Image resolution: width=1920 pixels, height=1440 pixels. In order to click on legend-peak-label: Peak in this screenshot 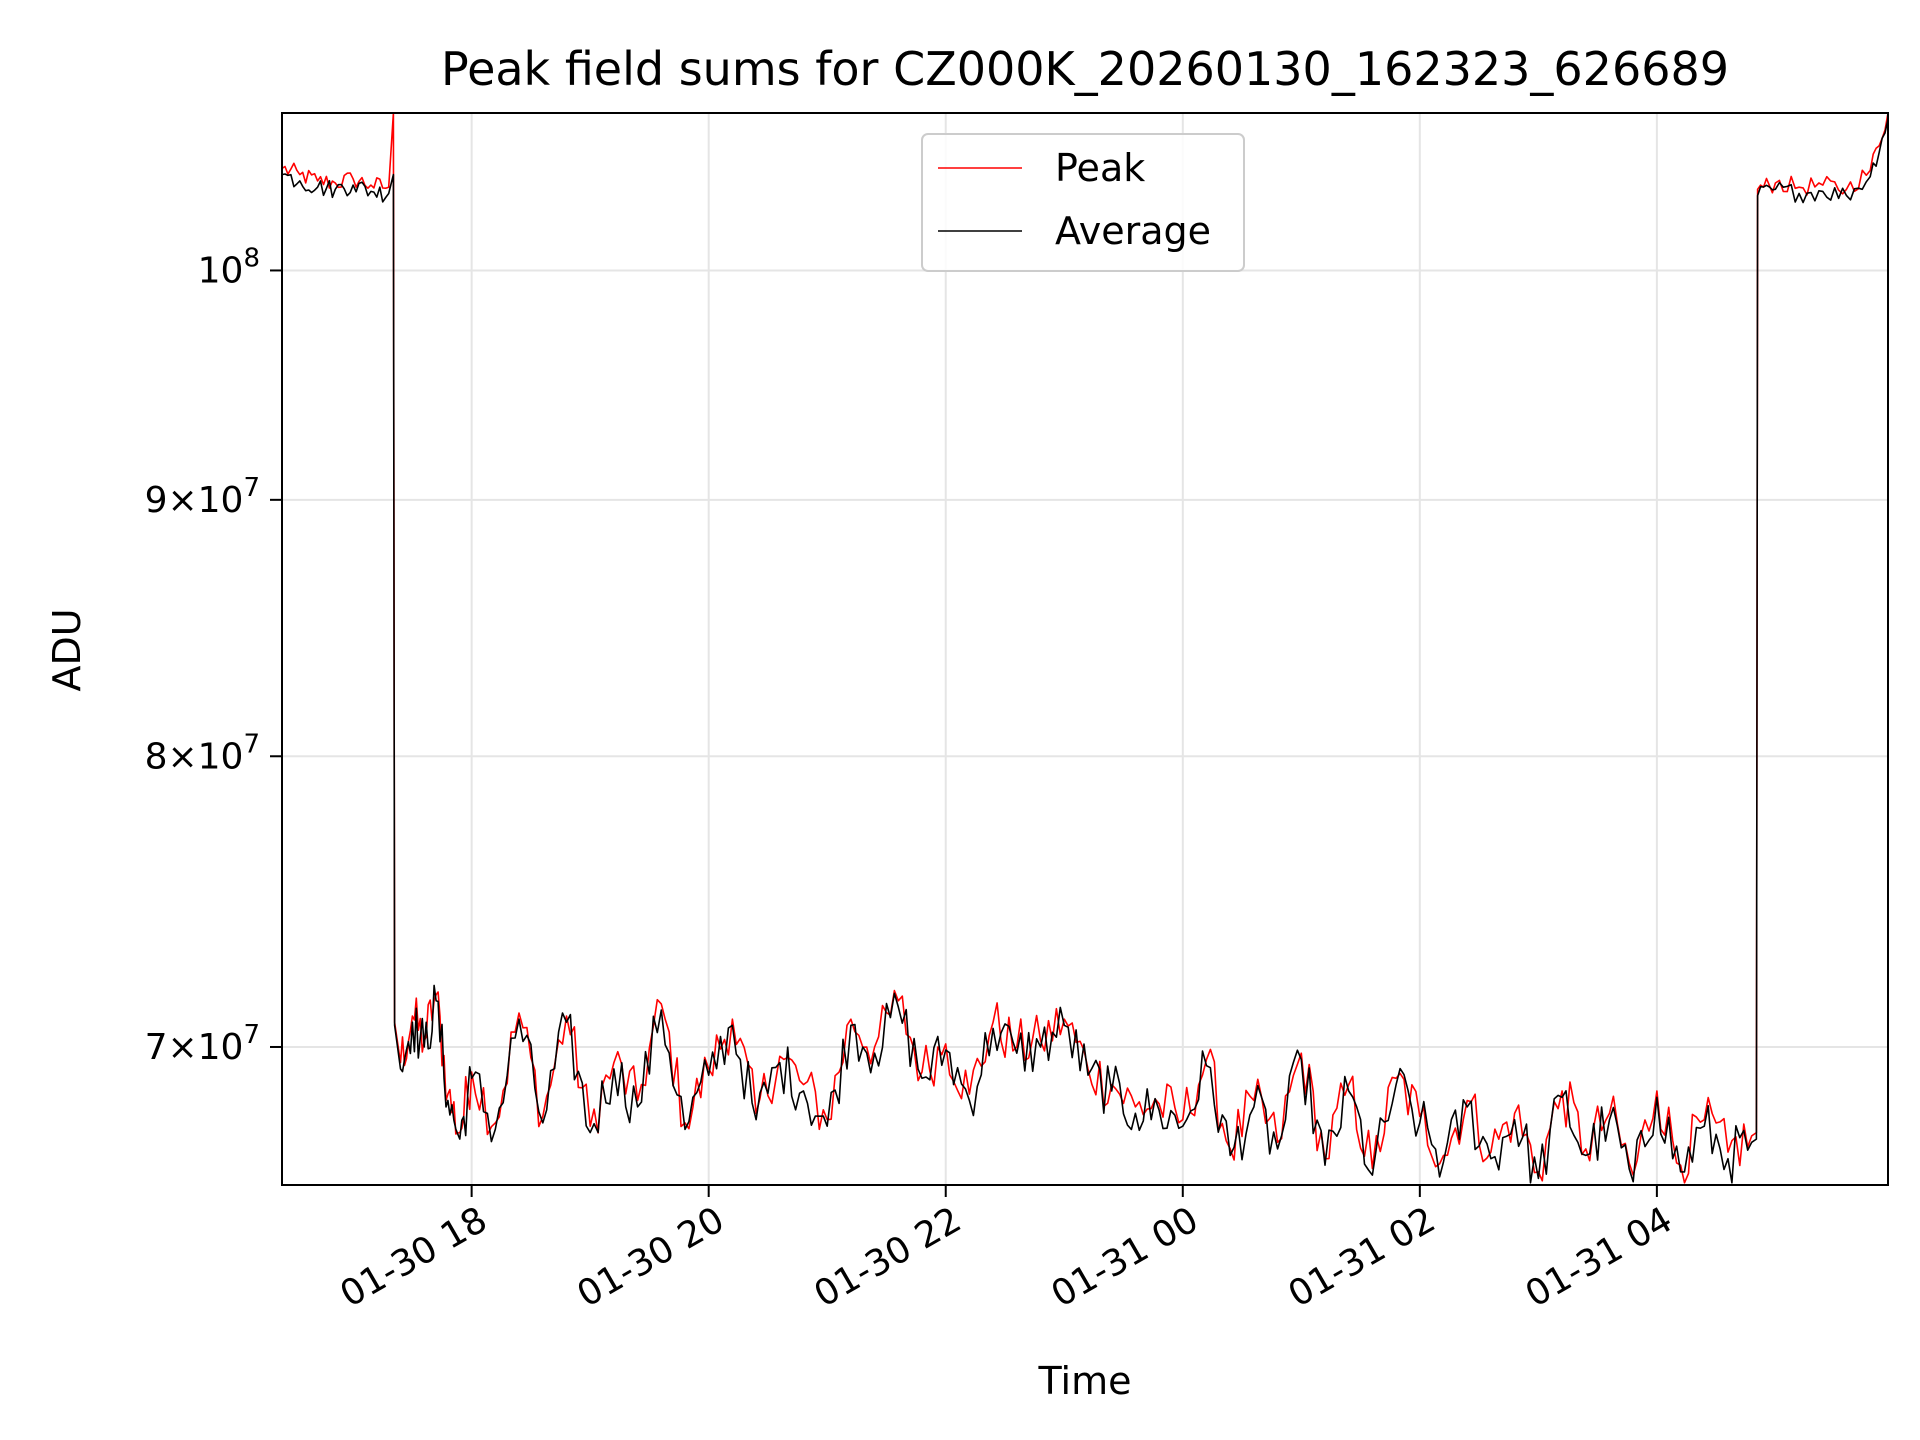, I will do `click(1100, 168)`.